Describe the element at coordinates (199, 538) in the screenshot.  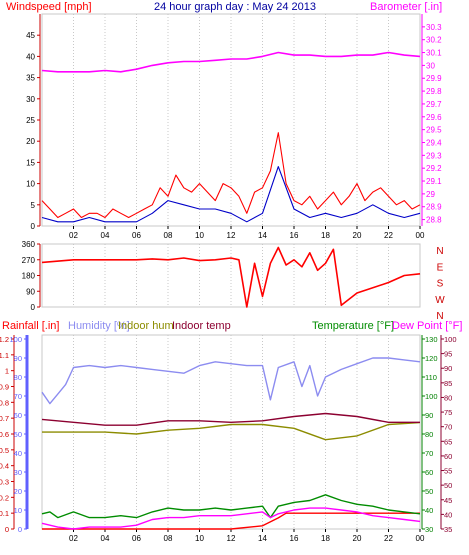
I see `x-tick-bottom-label: 10` at that location.